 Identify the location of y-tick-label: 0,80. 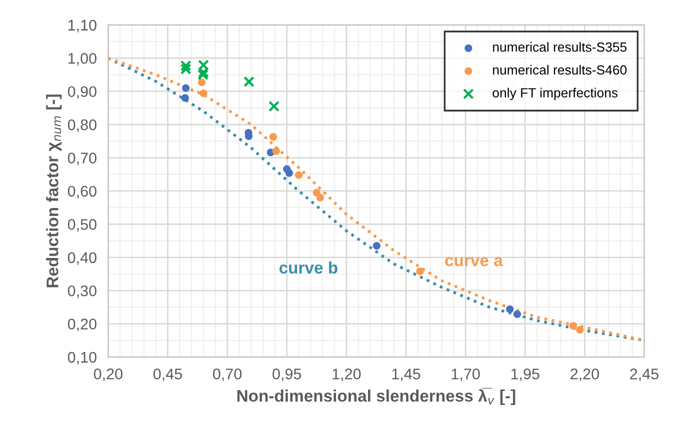
(82, 125).